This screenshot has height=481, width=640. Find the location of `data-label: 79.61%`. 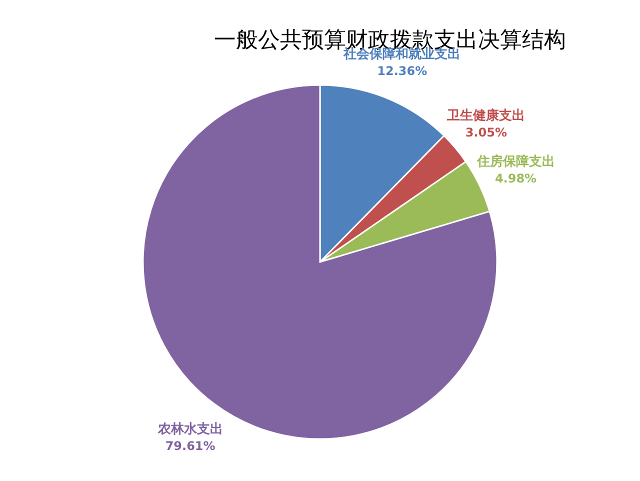

data-label: 79.61% is located at coordinates (190, 445).